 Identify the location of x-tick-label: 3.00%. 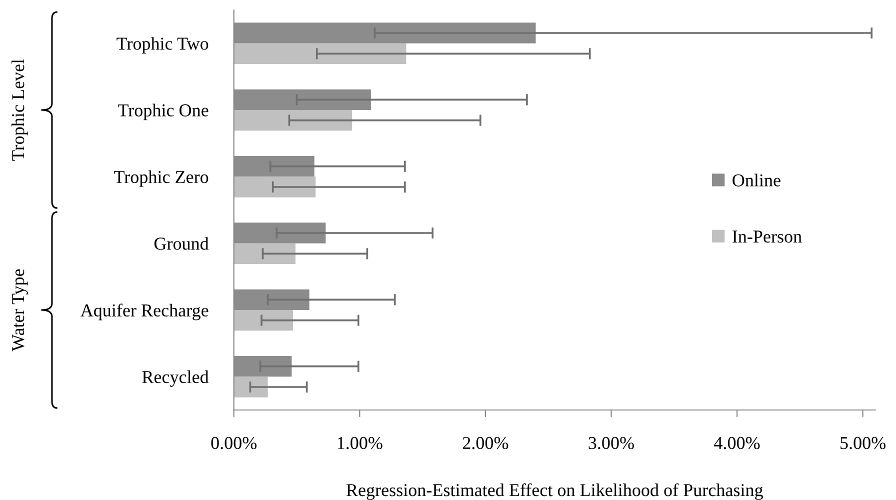
(611, 443).